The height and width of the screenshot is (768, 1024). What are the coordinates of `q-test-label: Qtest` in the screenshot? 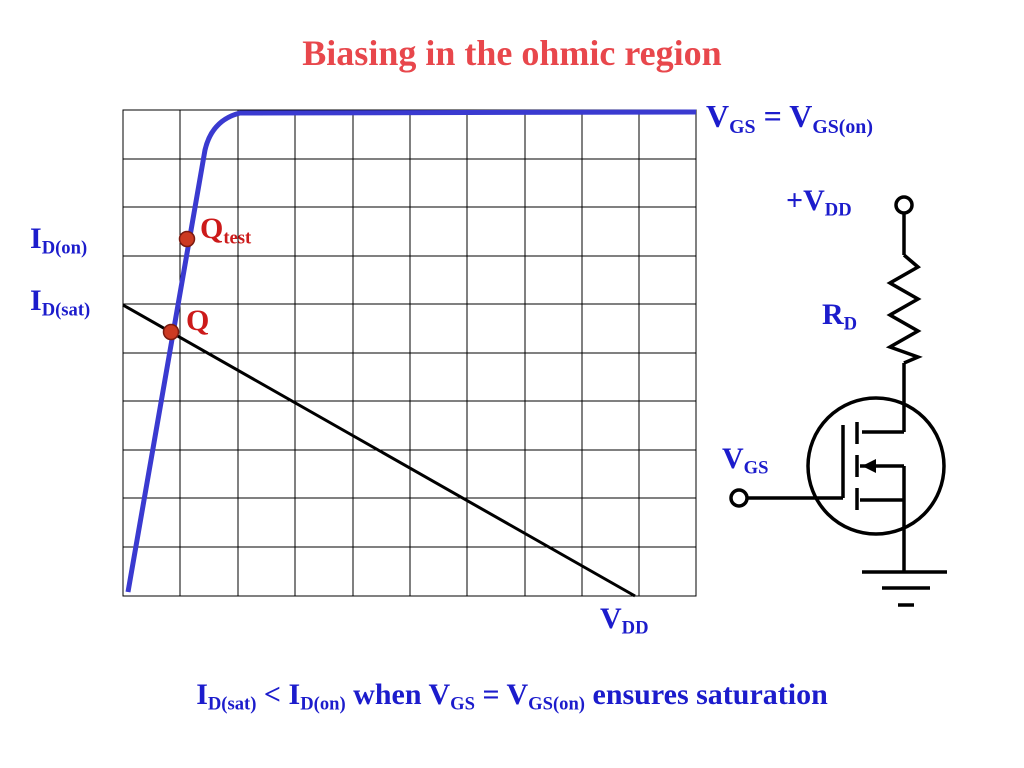 It's located at (226, 230).